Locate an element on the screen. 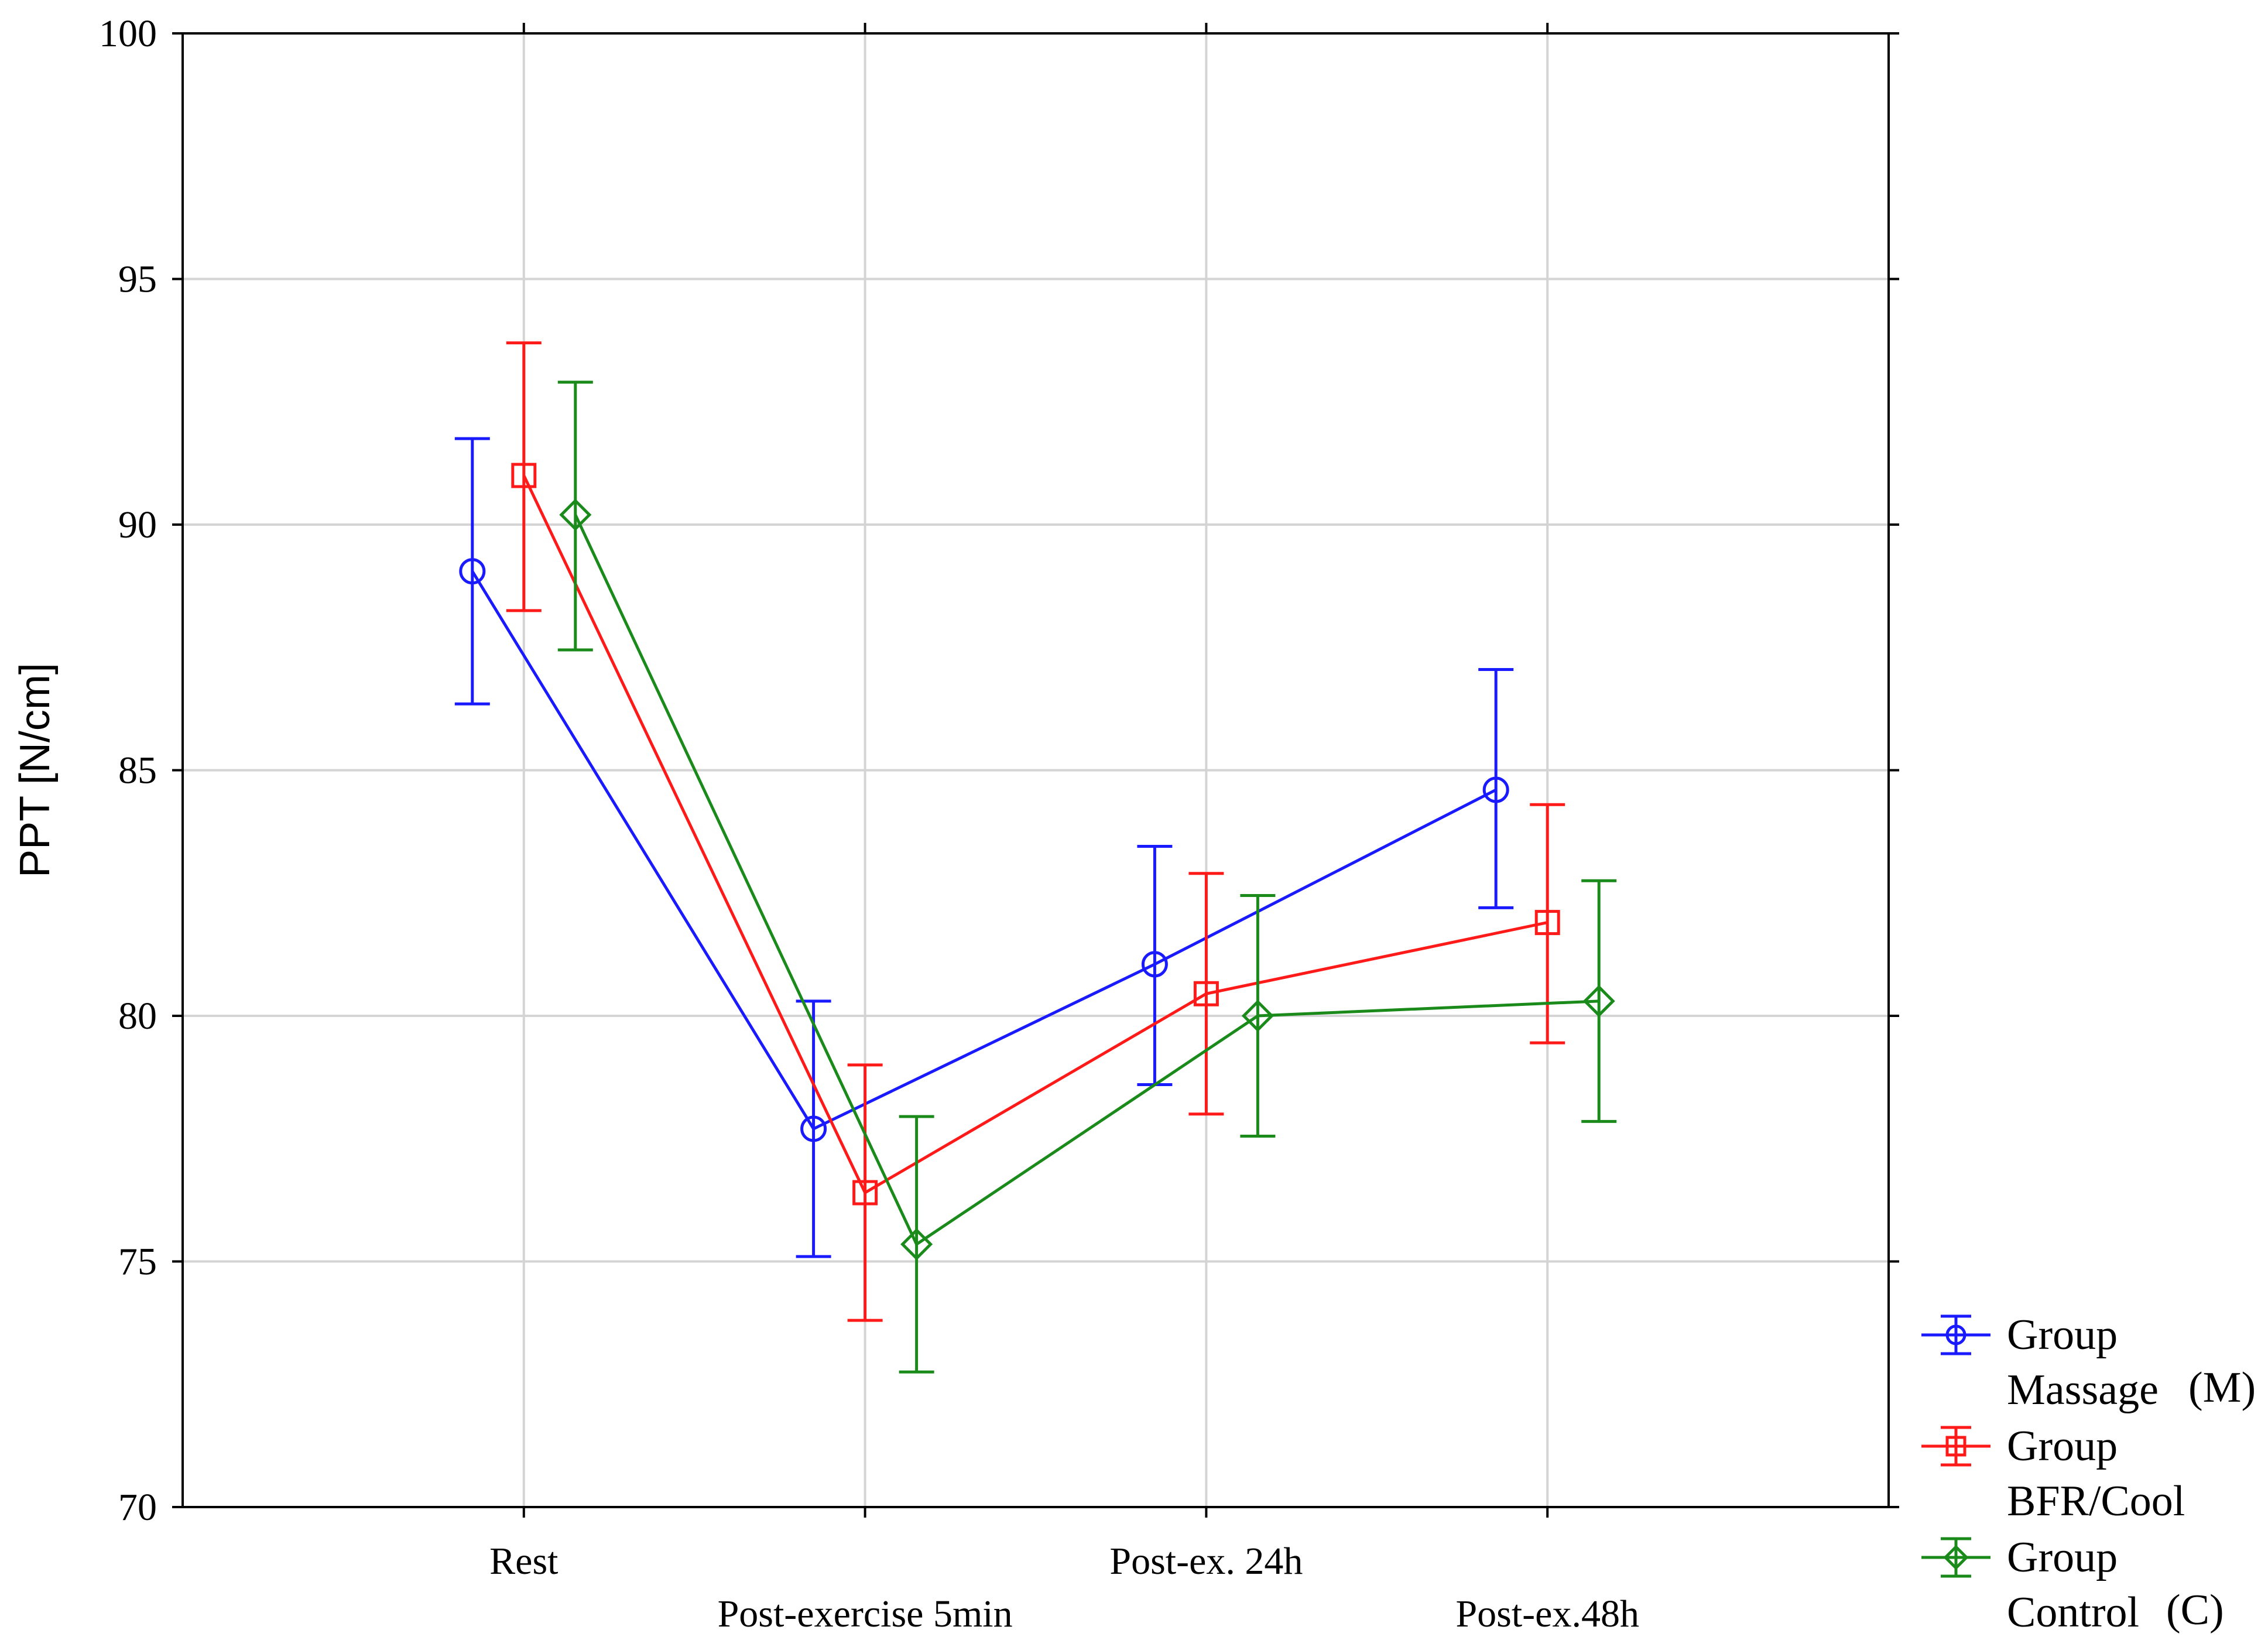  legend-label-line2: Massage is located at coordinates (2083, 1390).